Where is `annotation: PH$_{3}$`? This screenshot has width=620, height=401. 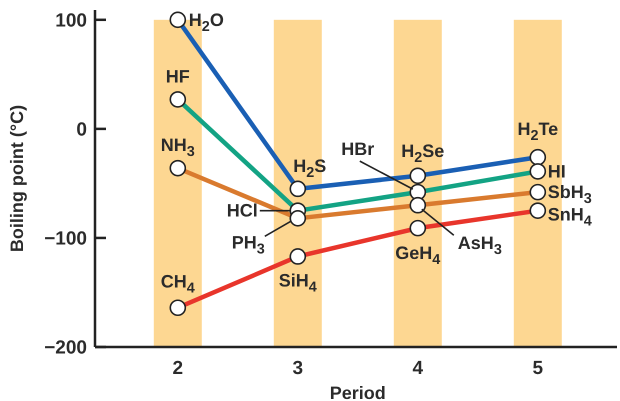
annotation: PH$_{3}$ is located at coordinates (248, 245).